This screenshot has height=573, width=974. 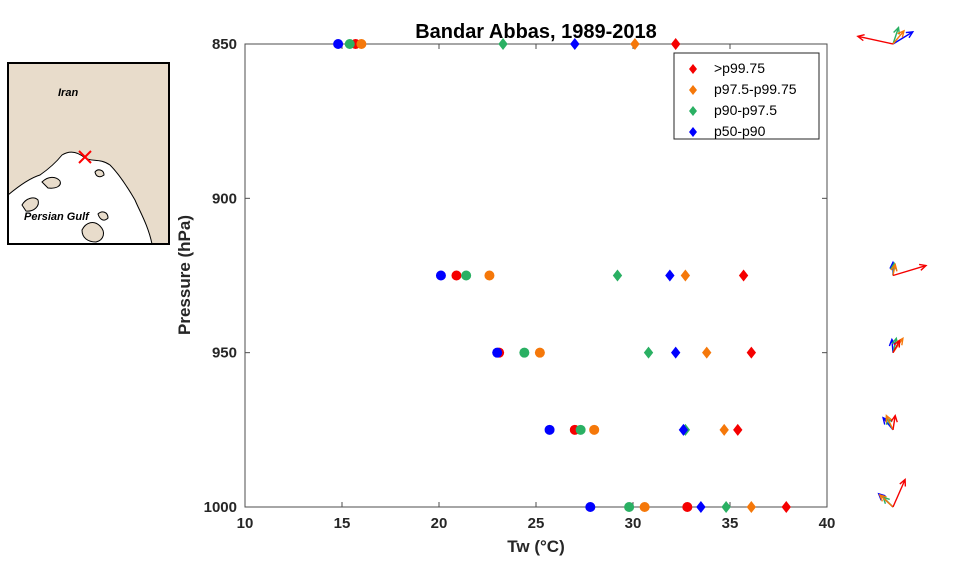 I want to click on x-tick-label: 25, so click(x=536, y=523).